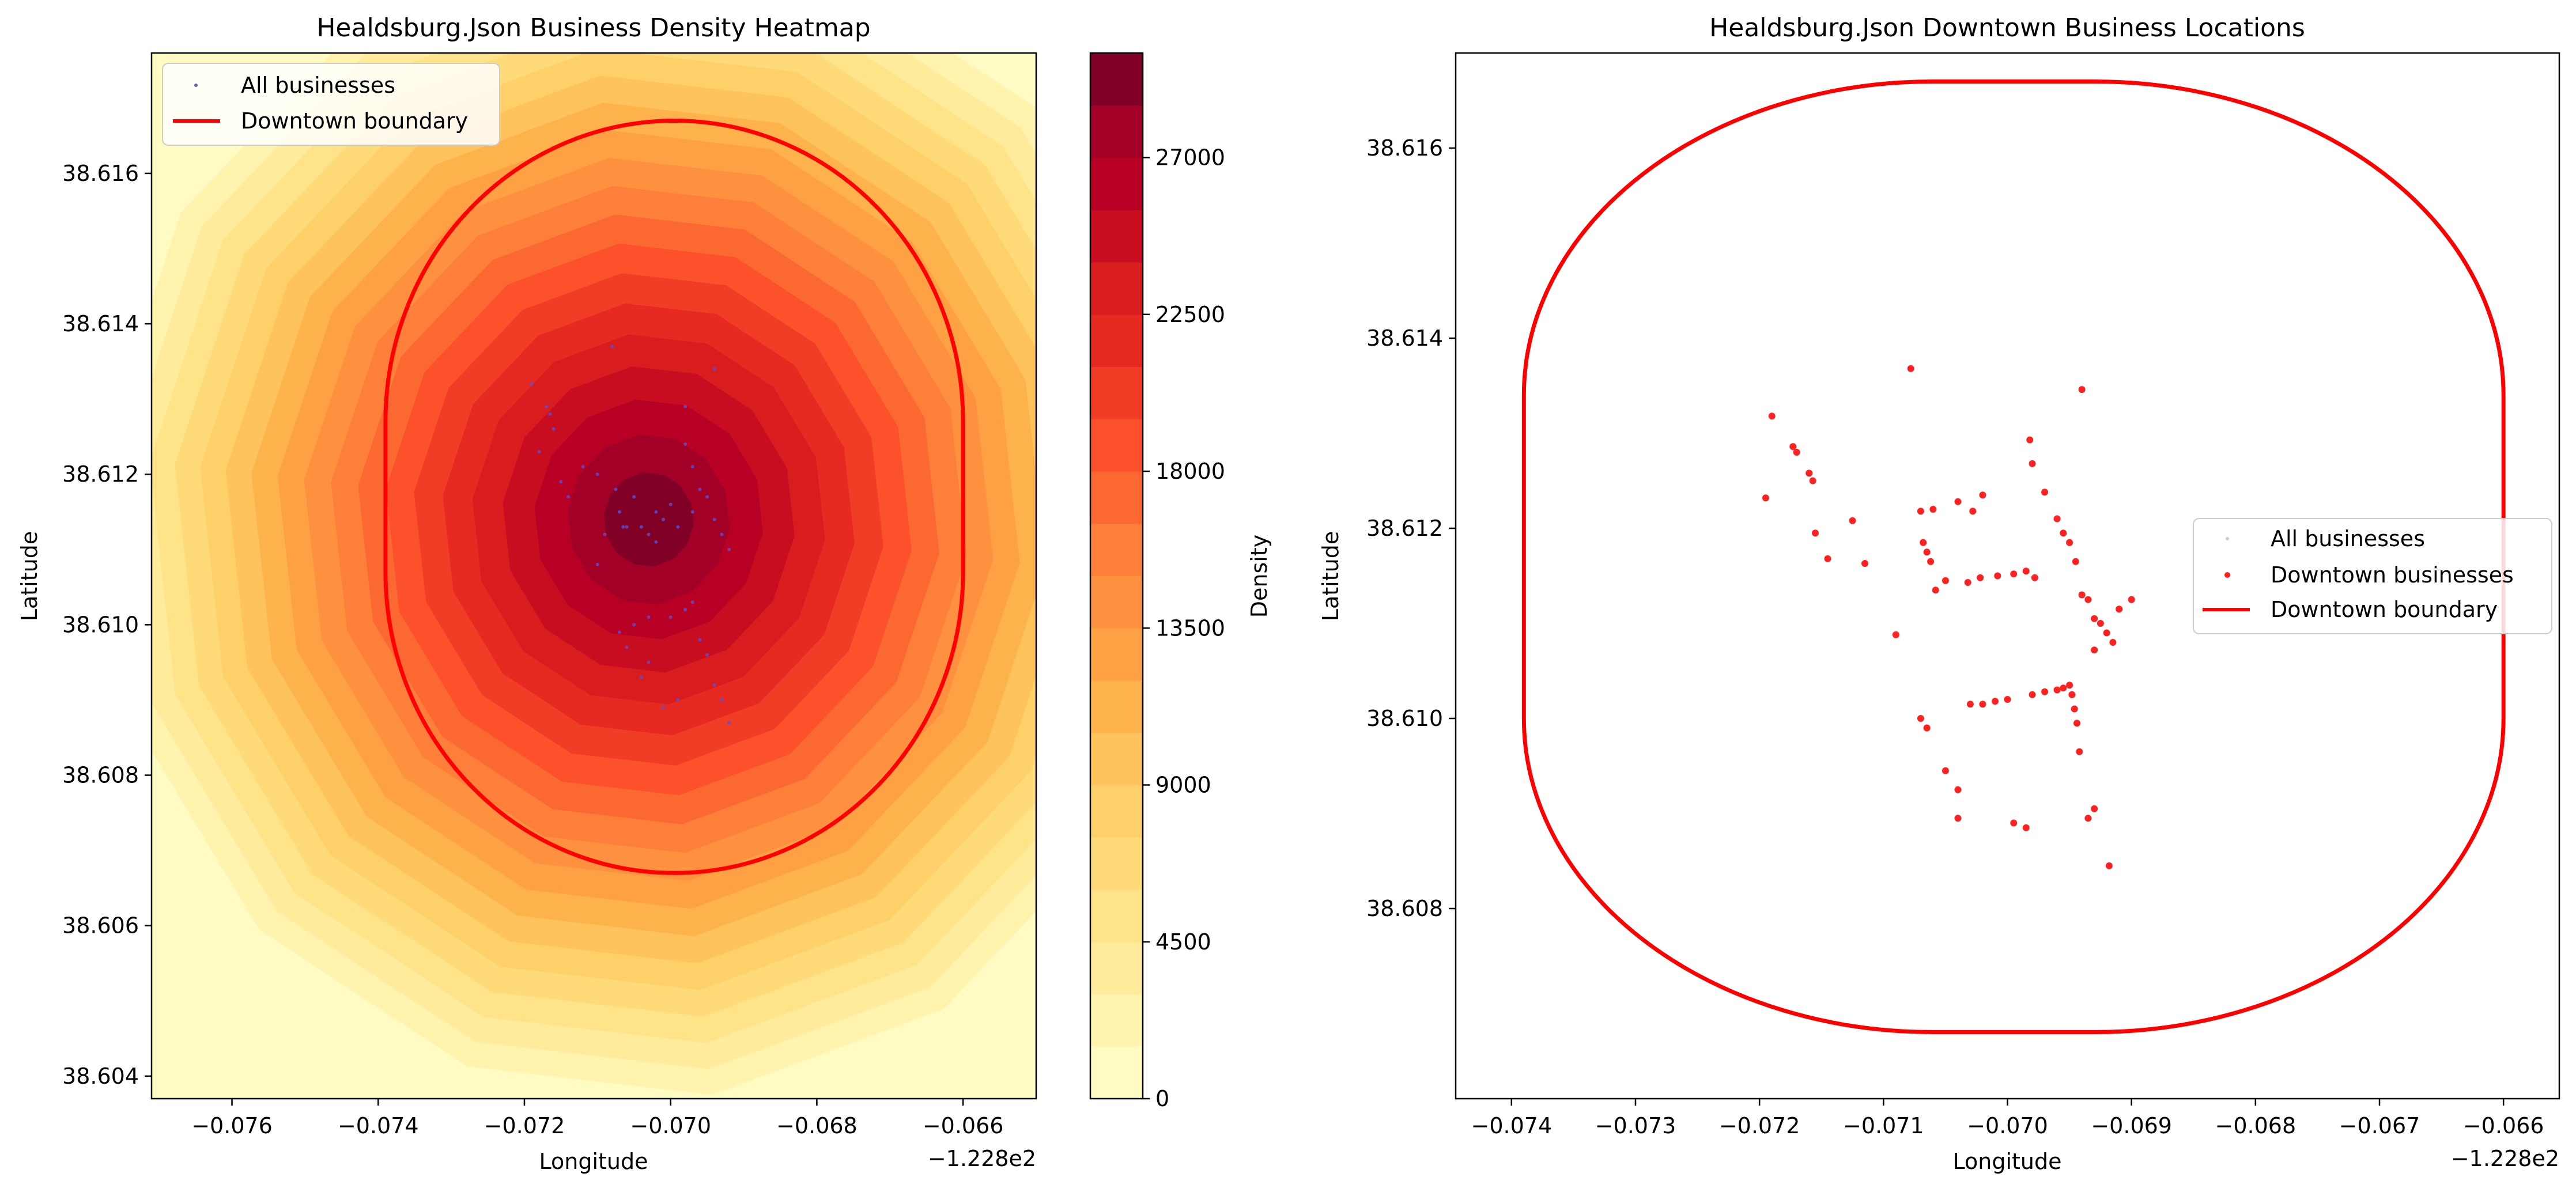  I want to click on heatmap-y-tick-label: 38.610, so click(100, 624).